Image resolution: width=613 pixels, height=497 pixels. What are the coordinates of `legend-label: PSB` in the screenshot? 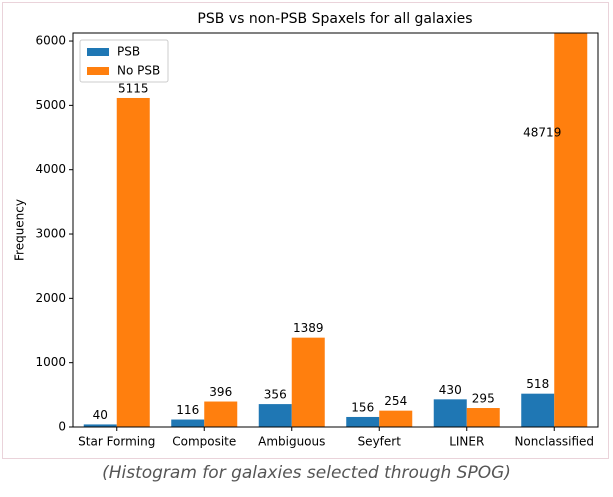 It's located at (128, 52).